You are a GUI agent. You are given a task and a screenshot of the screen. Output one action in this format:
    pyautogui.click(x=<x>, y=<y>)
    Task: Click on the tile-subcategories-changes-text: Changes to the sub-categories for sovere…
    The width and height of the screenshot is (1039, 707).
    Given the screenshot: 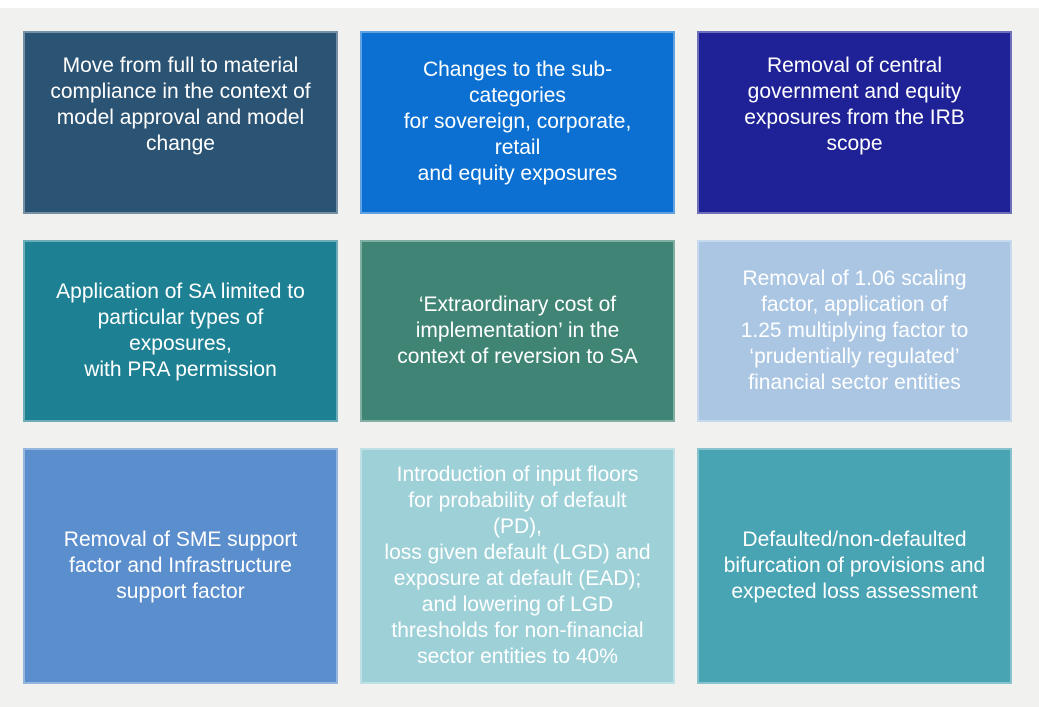 What is the action you would take?
    pyautogui.click(x=517, y=122)
    